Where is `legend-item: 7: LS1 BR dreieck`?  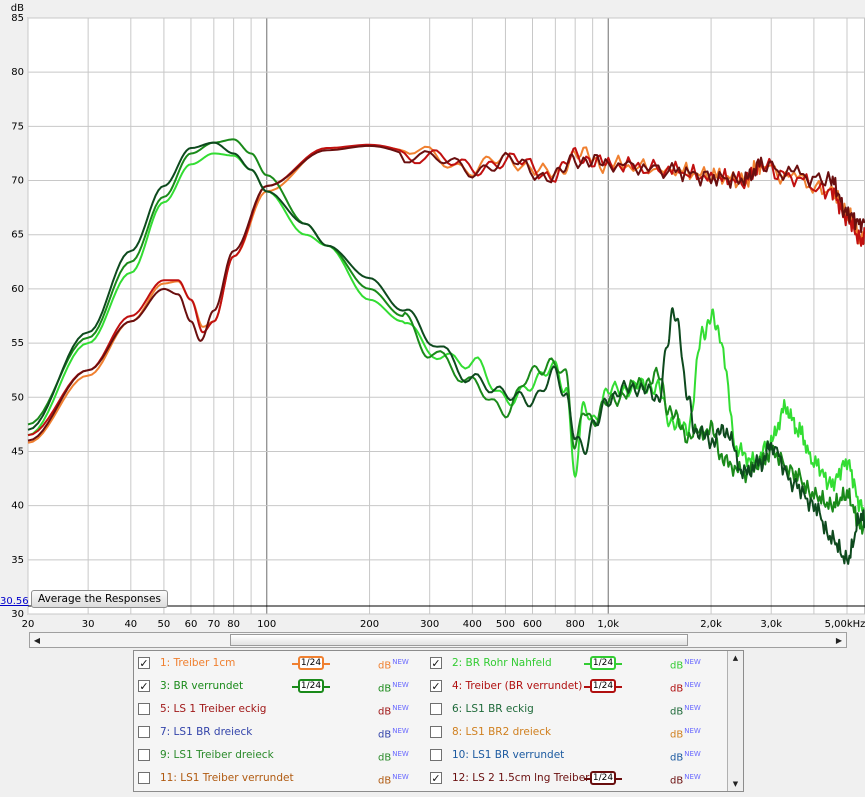 legend-item: 7: LS1 BR dreieck is located at coordinates (195, 732).